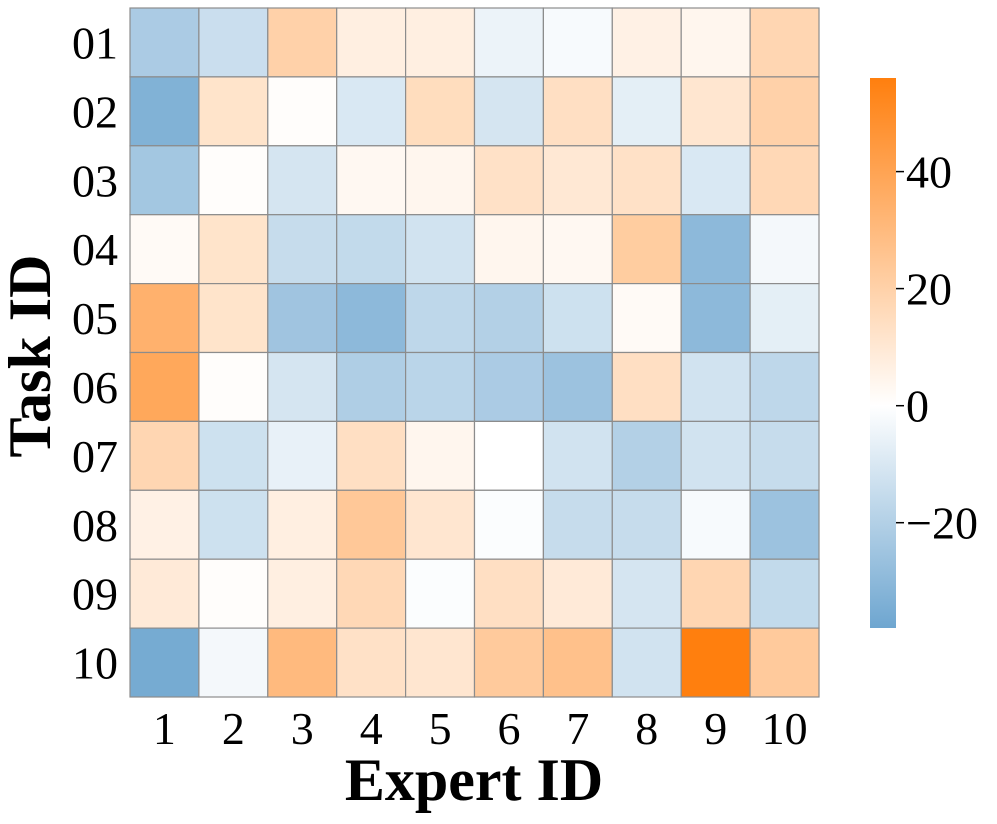 This screenshot has height=824, width=997. Describe the element at coordinates (31, 356) in the screenshot. I see `y-axis-title: Task ID` at that location.